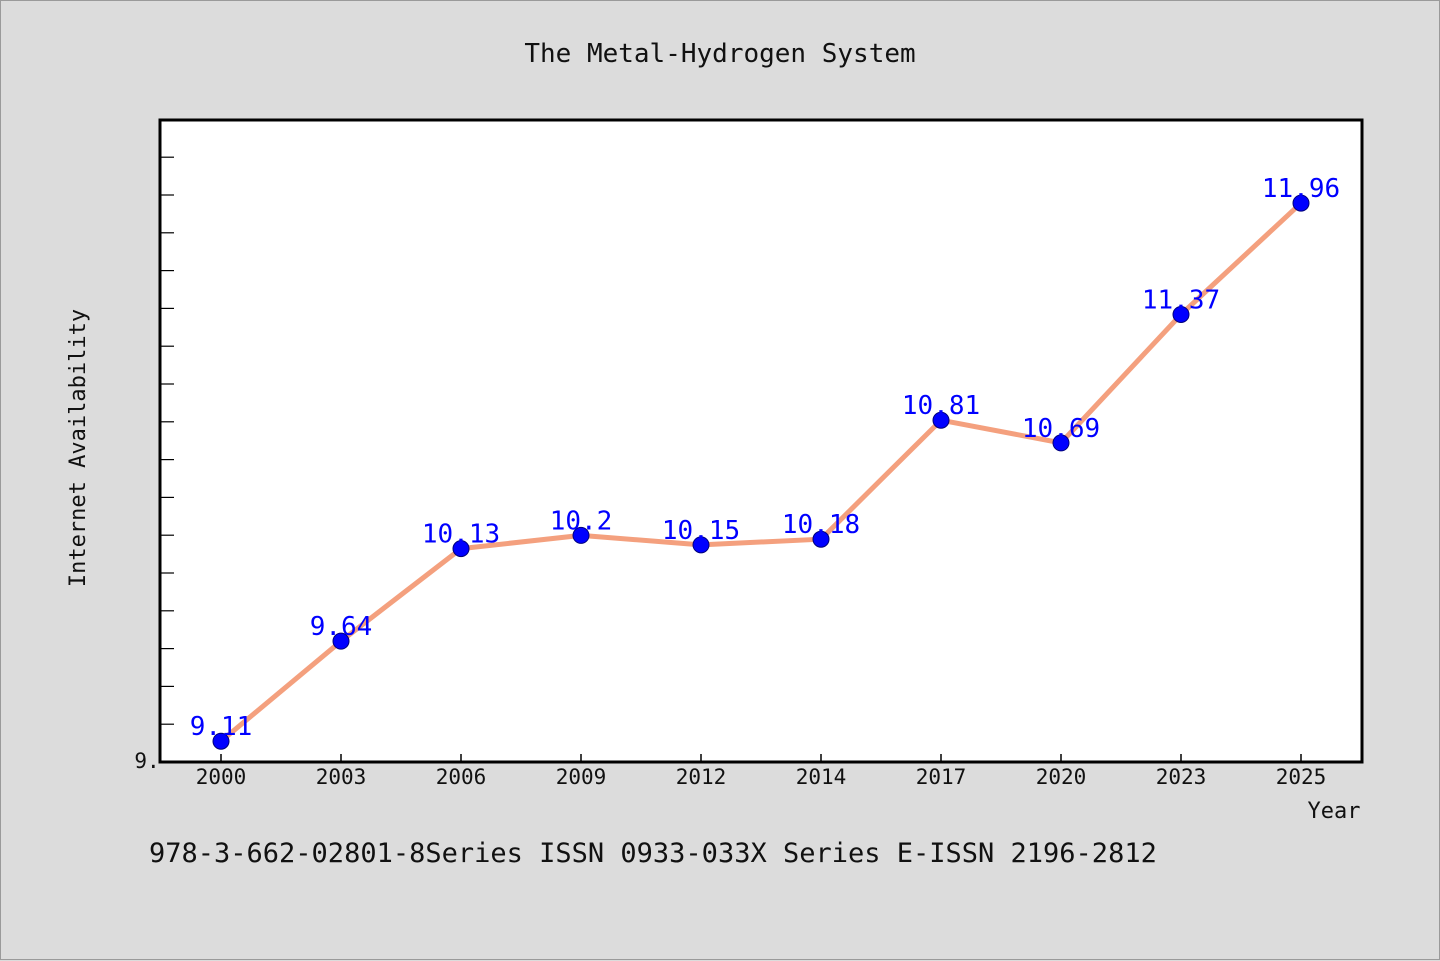  What do you see at coordinates (1334, 811) in the screenshot?
I see `x-axis-label: Year` at bounding box center [1334, 811].